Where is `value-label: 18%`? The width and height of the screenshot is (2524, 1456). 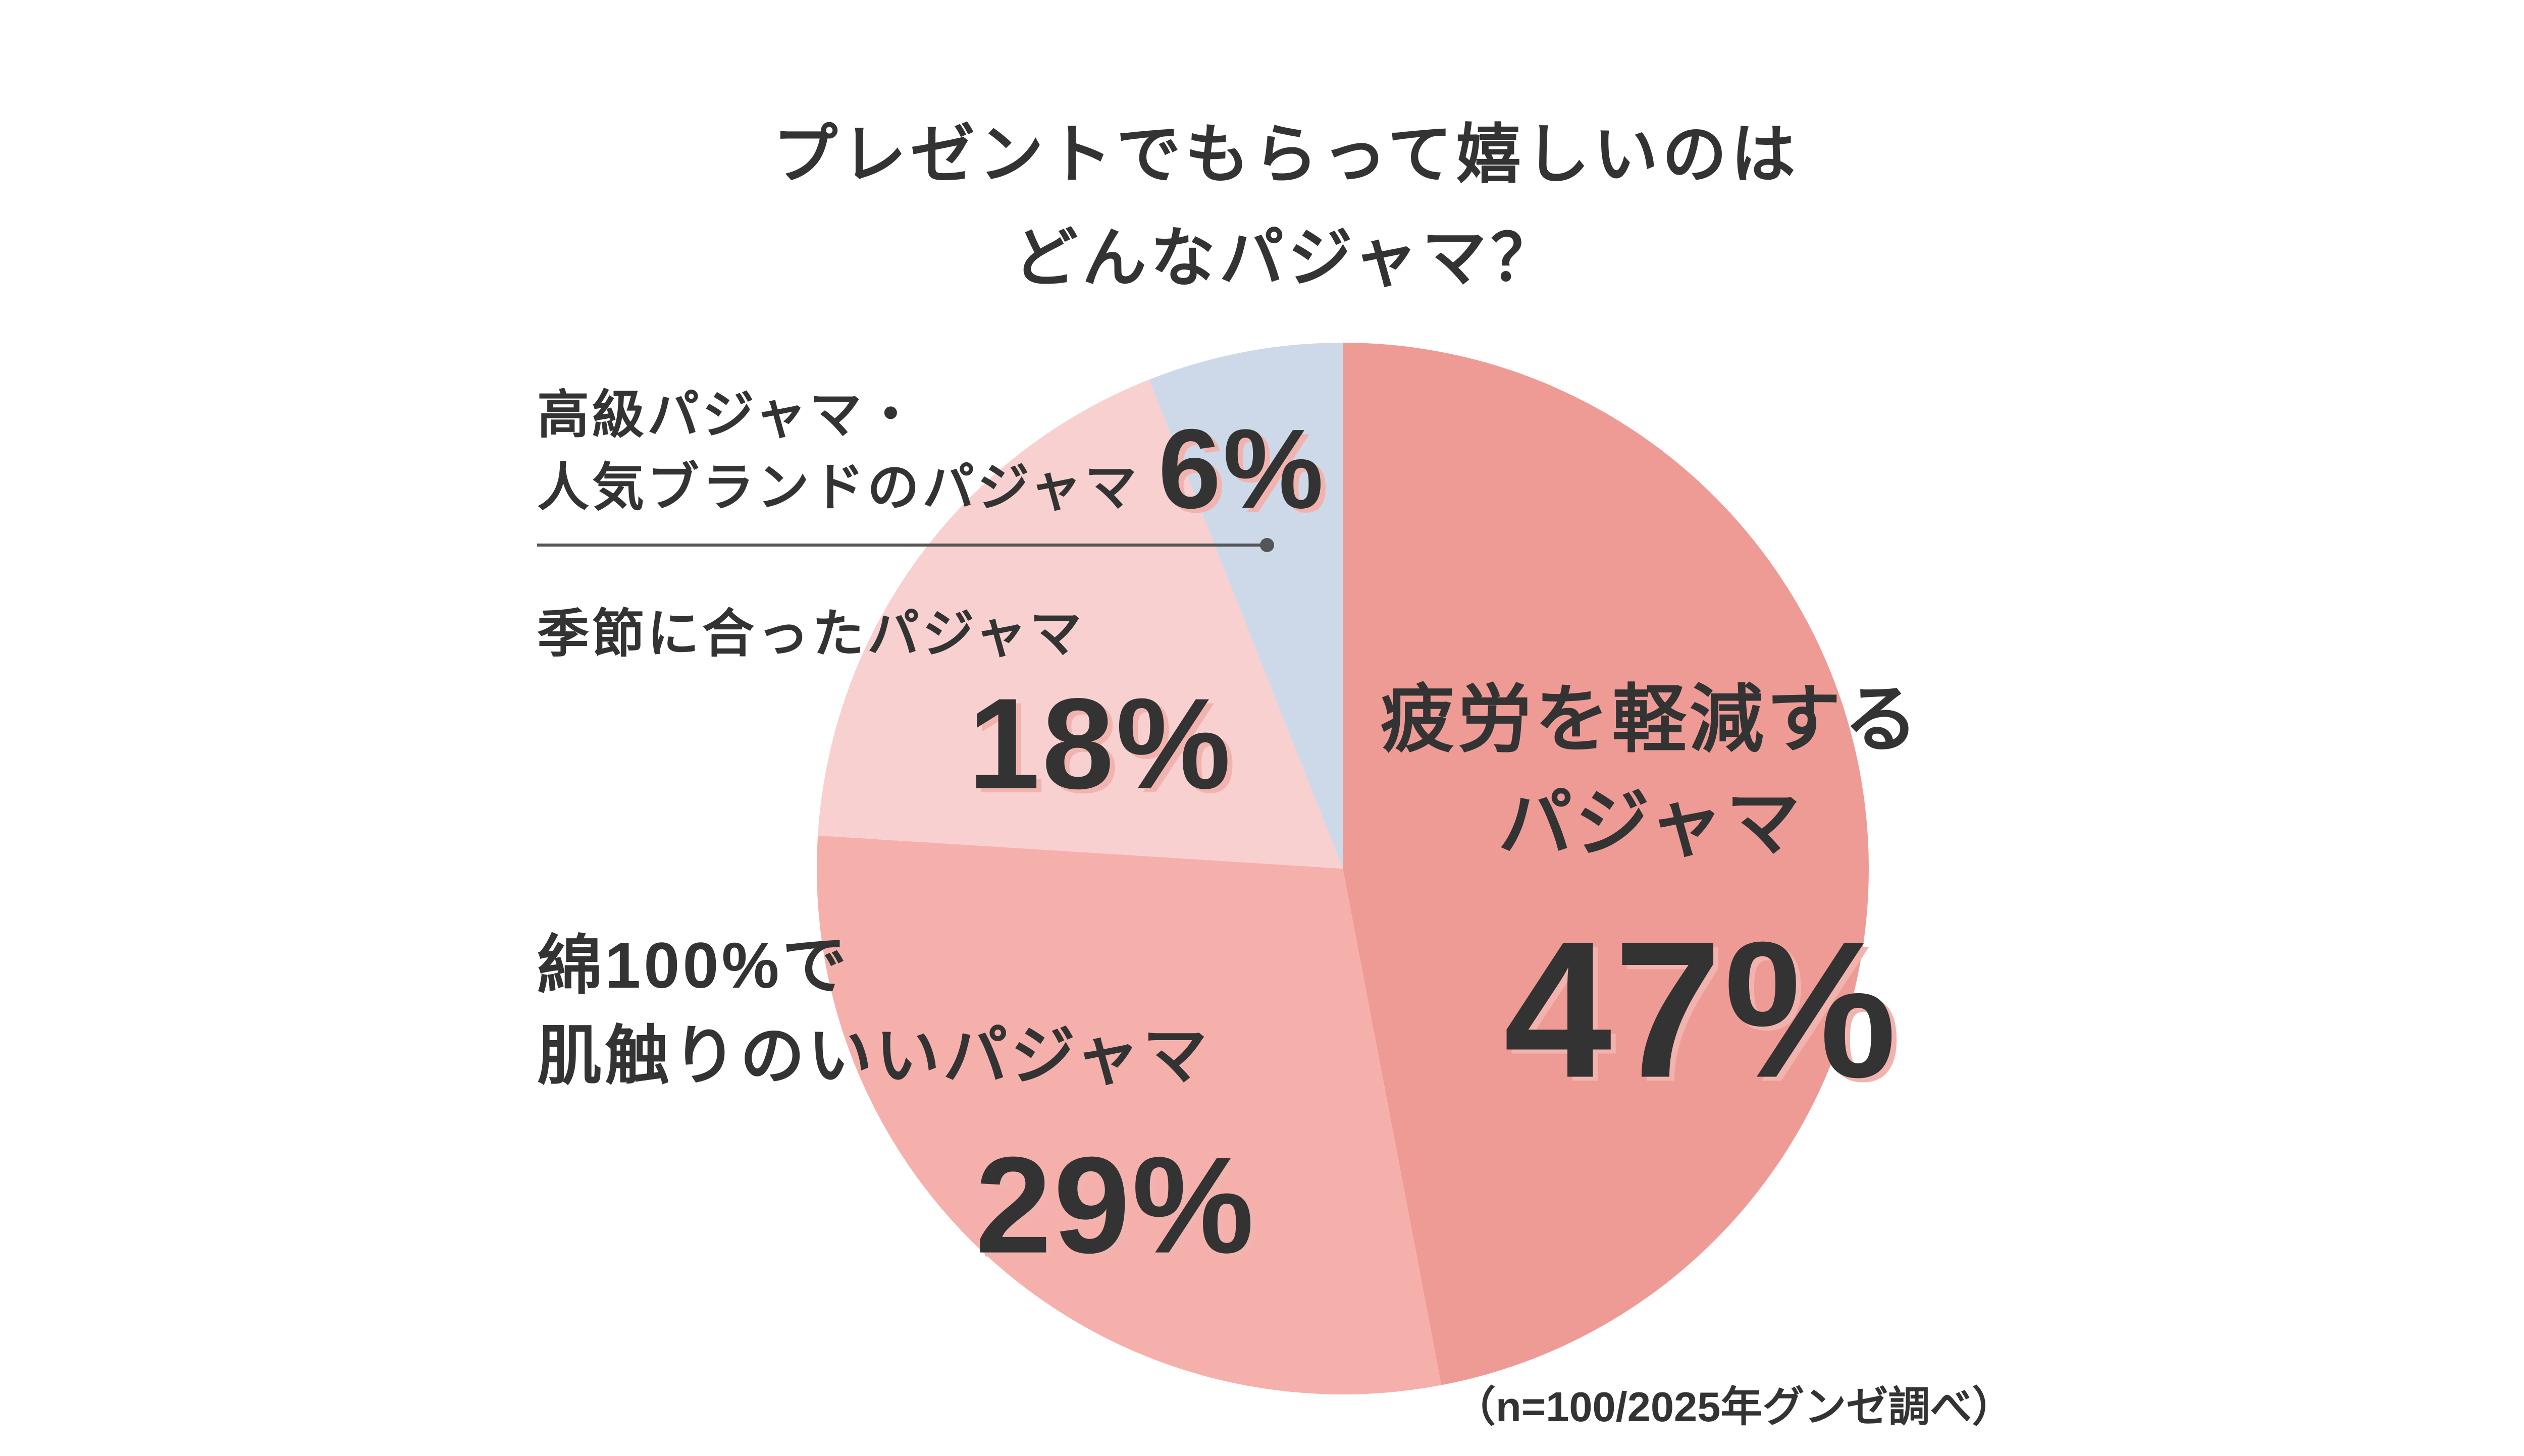
value-label: 18% is located at coordinates (1101, 743).